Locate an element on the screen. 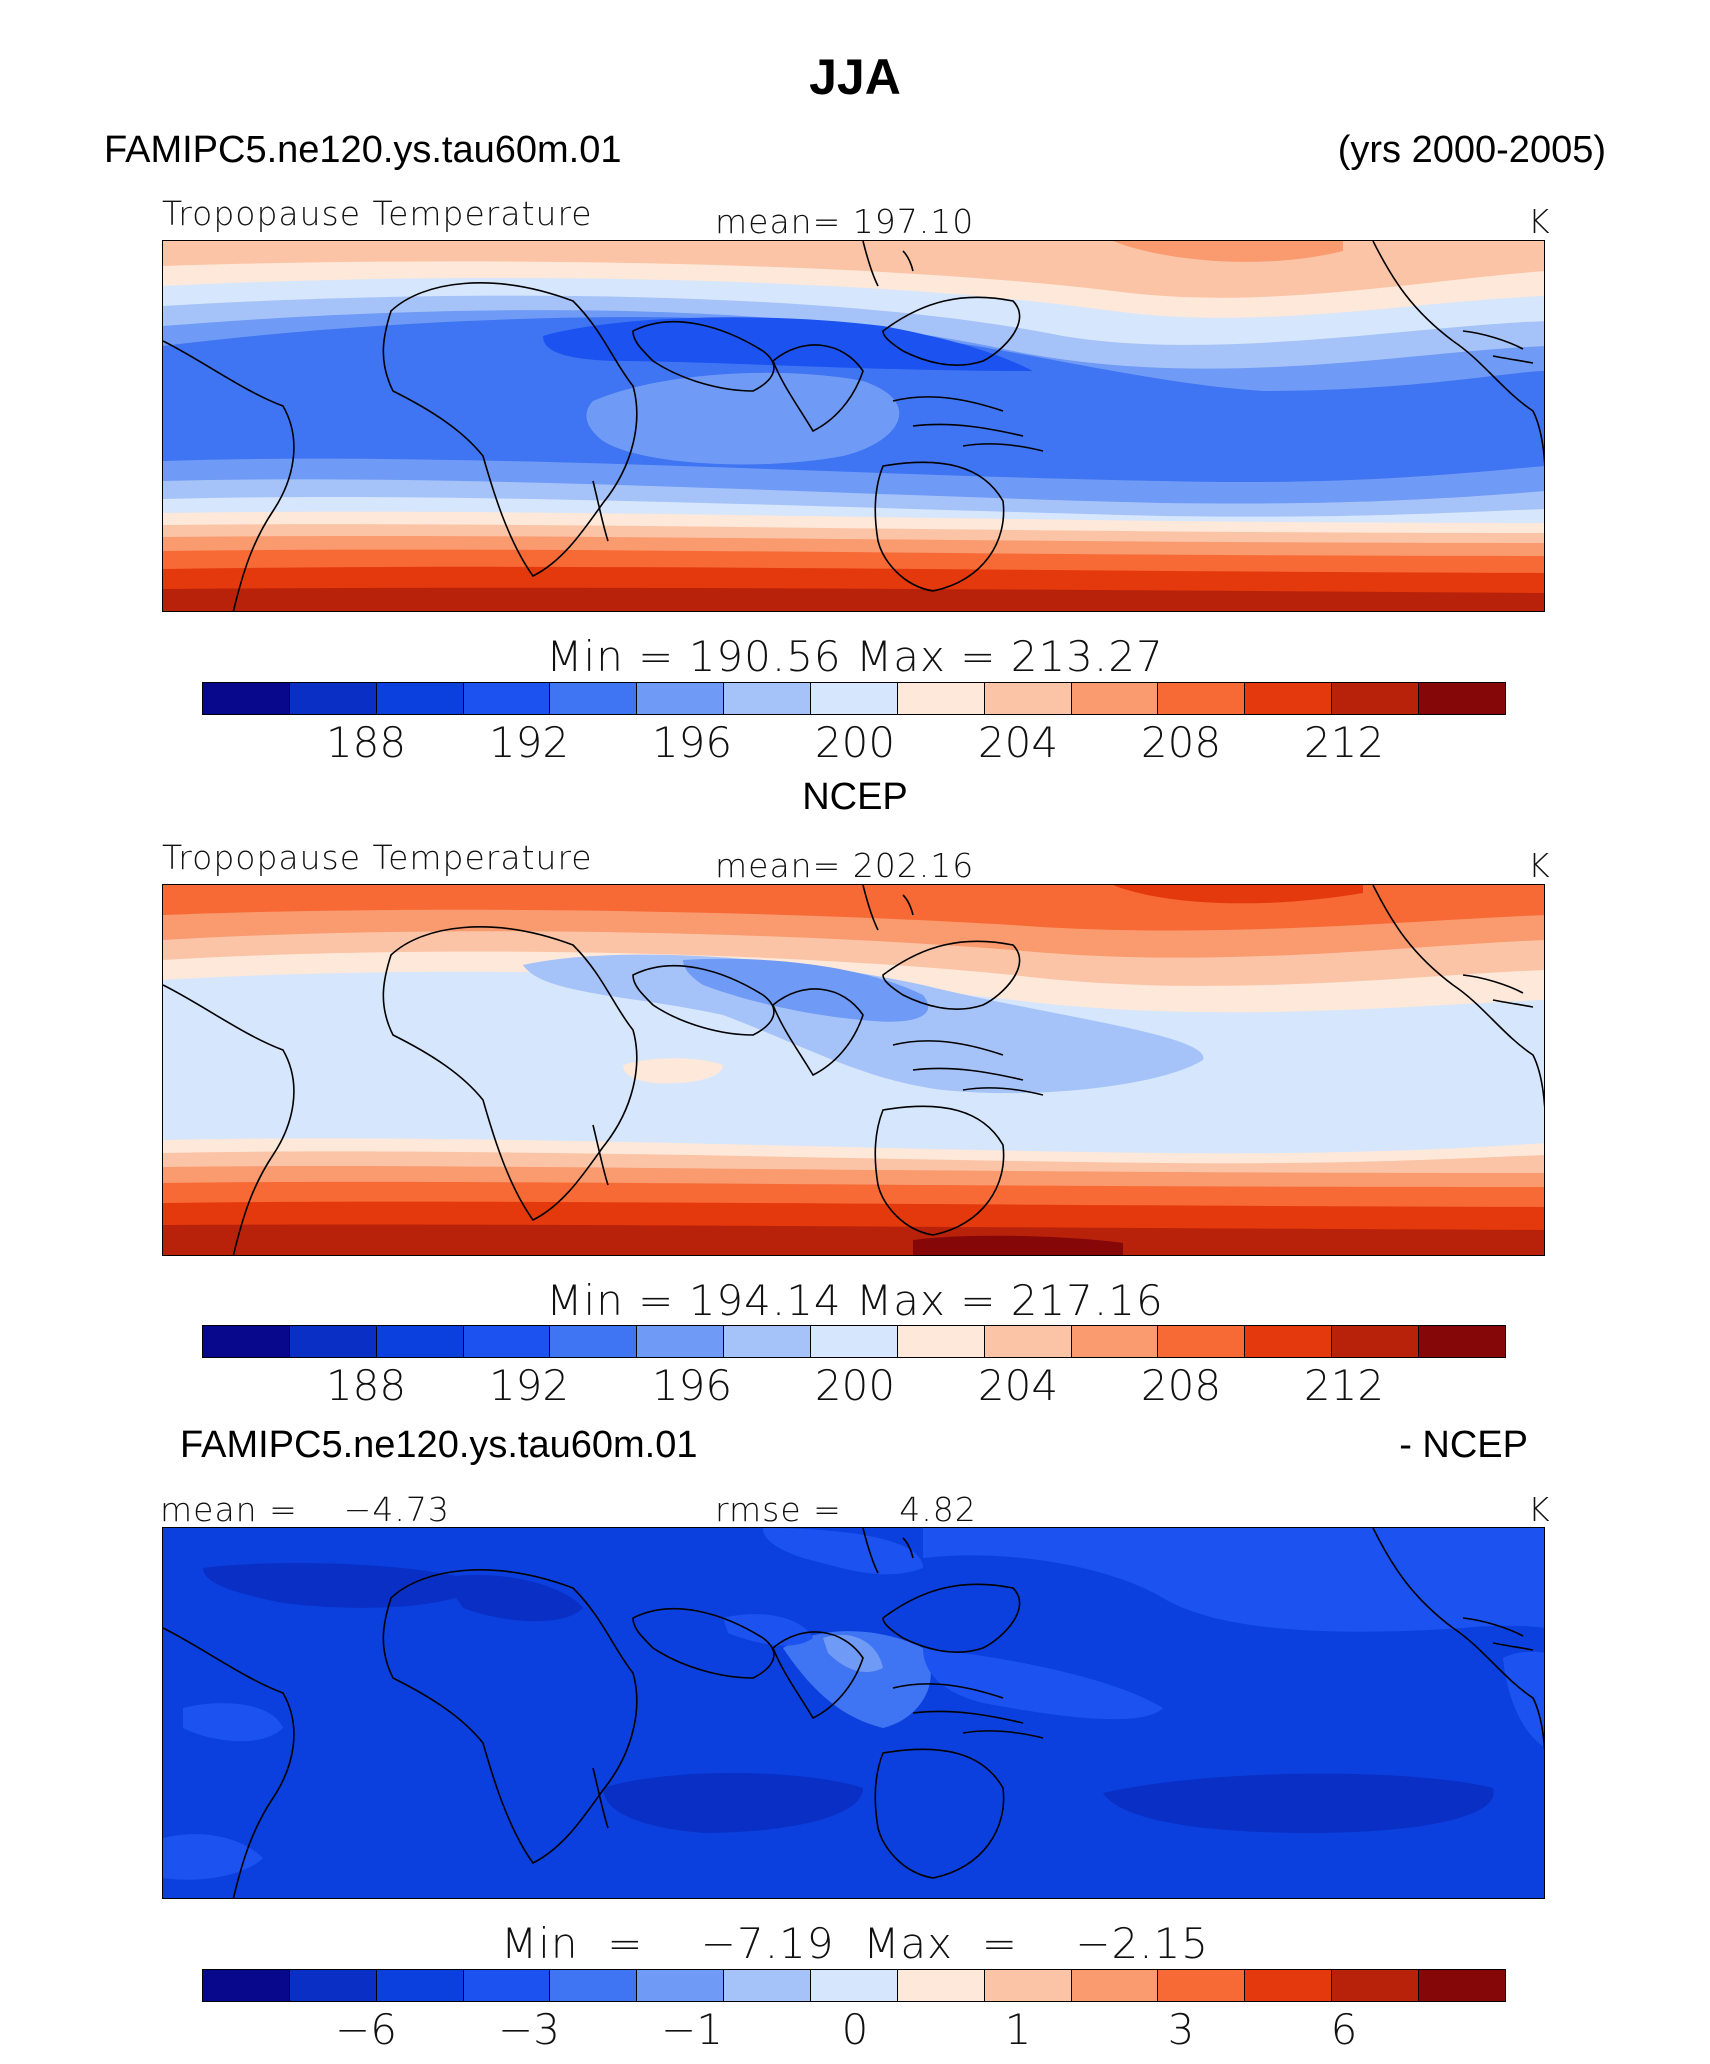 This screenshot has height=2064, width=1710. colorbar-tick: 1 is located at coordinates (1018, 2029).